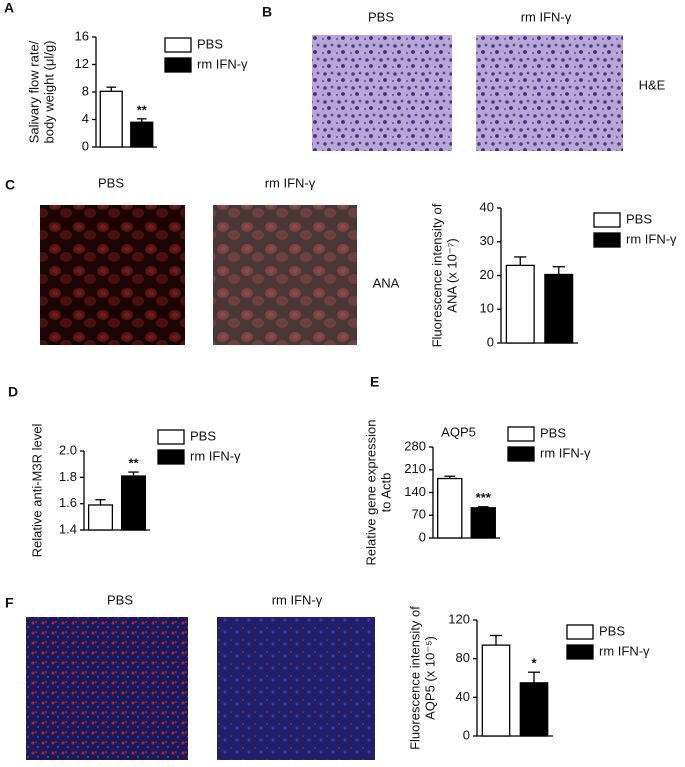  Describe the element at coordinates (68, 528) in the screenshot. I see `y-tick-label: 1.4` at that location.